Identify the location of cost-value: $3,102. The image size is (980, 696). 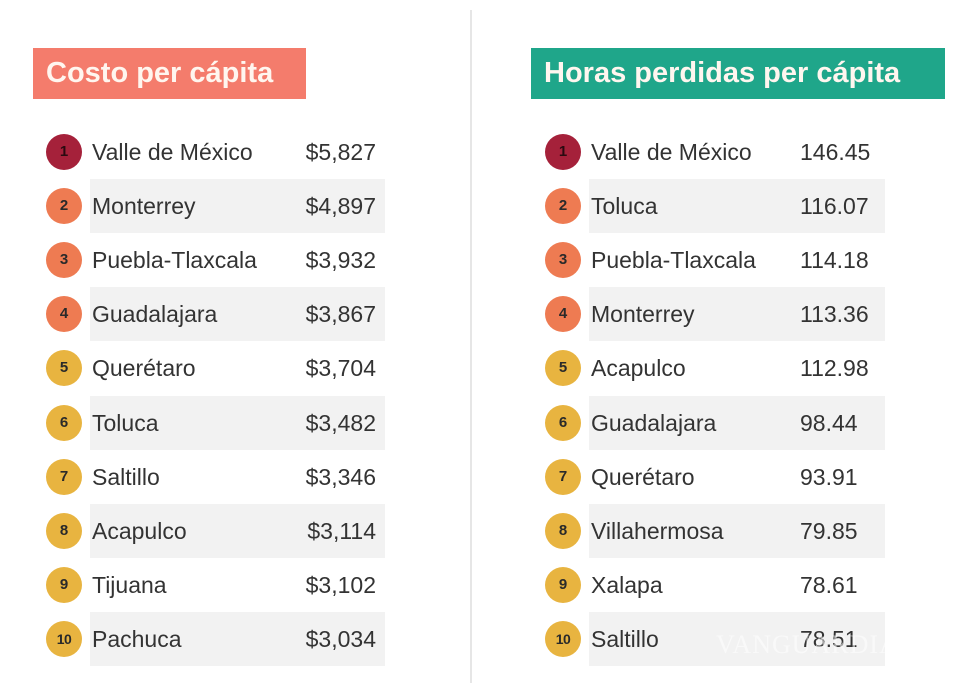
(340, 585).